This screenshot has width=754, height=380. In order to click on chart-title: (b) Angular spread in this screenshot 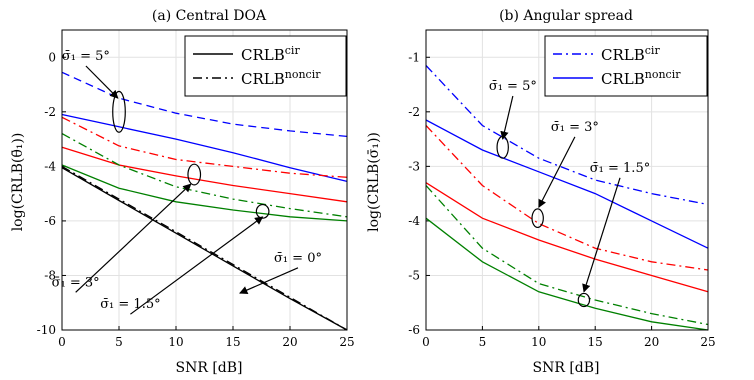, I will do `click(566, 16)`.